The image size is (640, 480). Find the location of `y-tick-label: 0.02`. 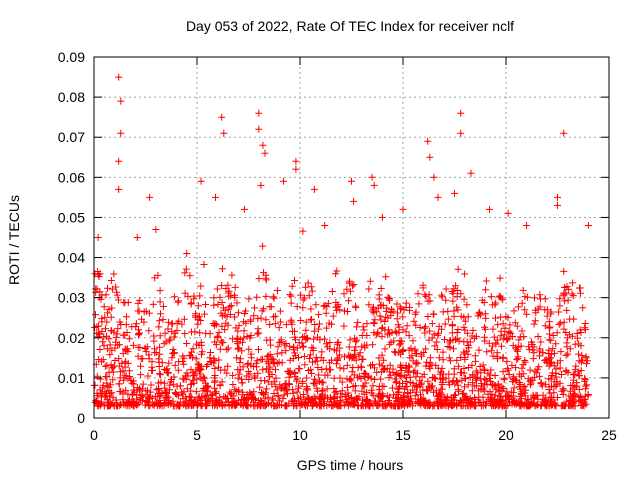

y-tick-label: 0.02 is located at coordinates (71, 338).